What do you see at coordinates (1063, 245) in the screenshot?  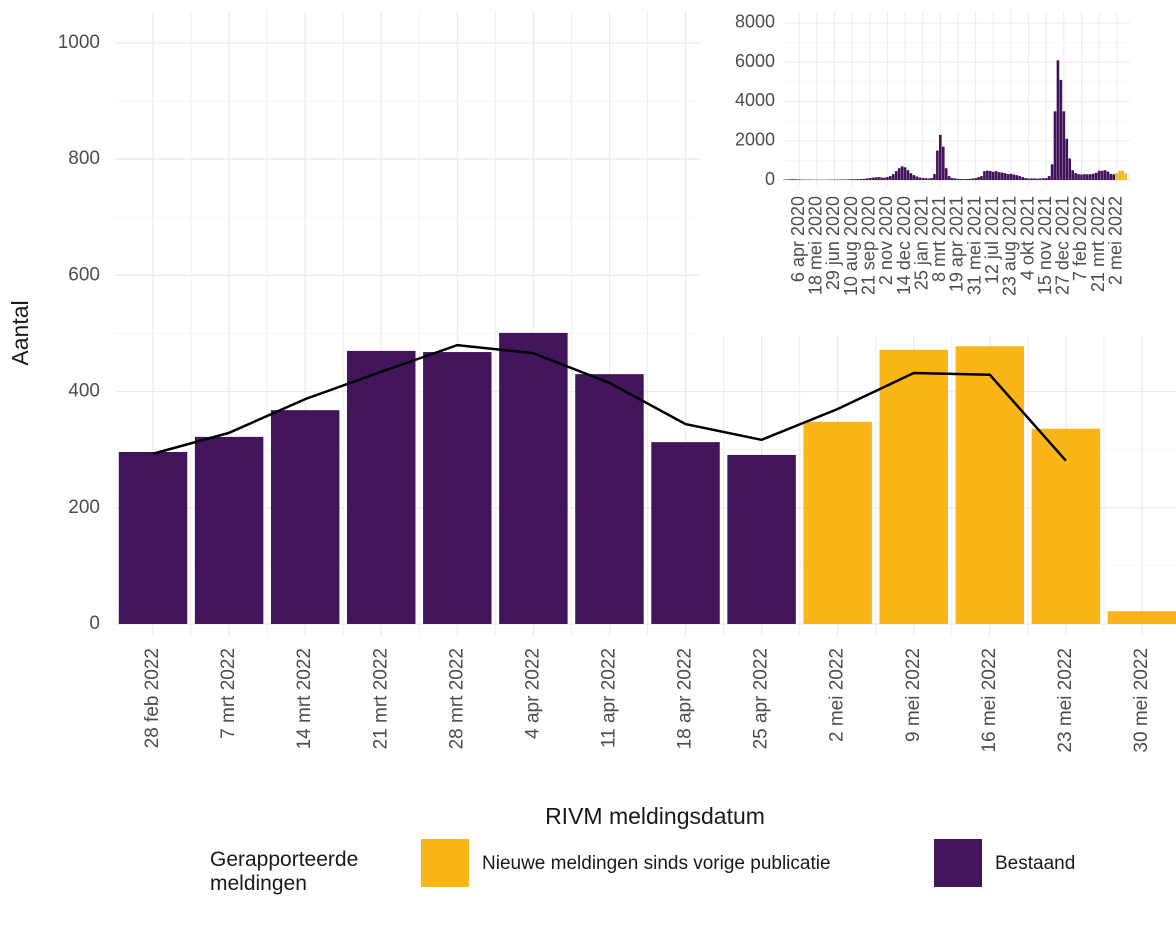 I see `x-tick-label: 27 dec 2021` at bounding box center [1063, 245].